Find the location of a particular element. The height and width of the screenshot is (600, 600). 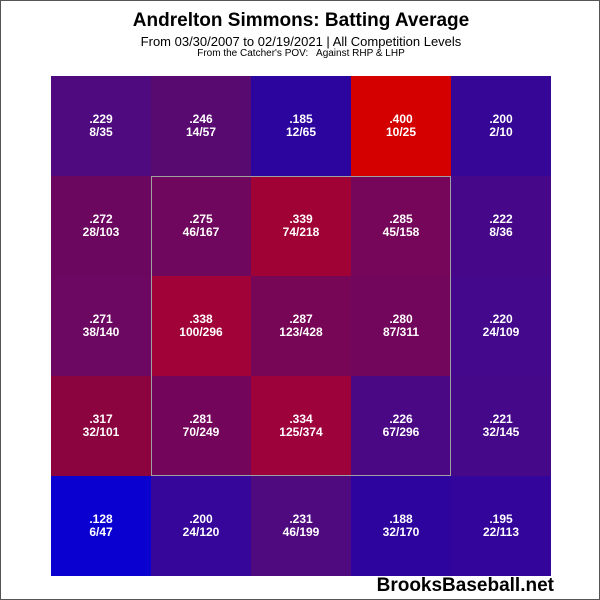

cell-average: .188 is located at coordinates (401, 519).